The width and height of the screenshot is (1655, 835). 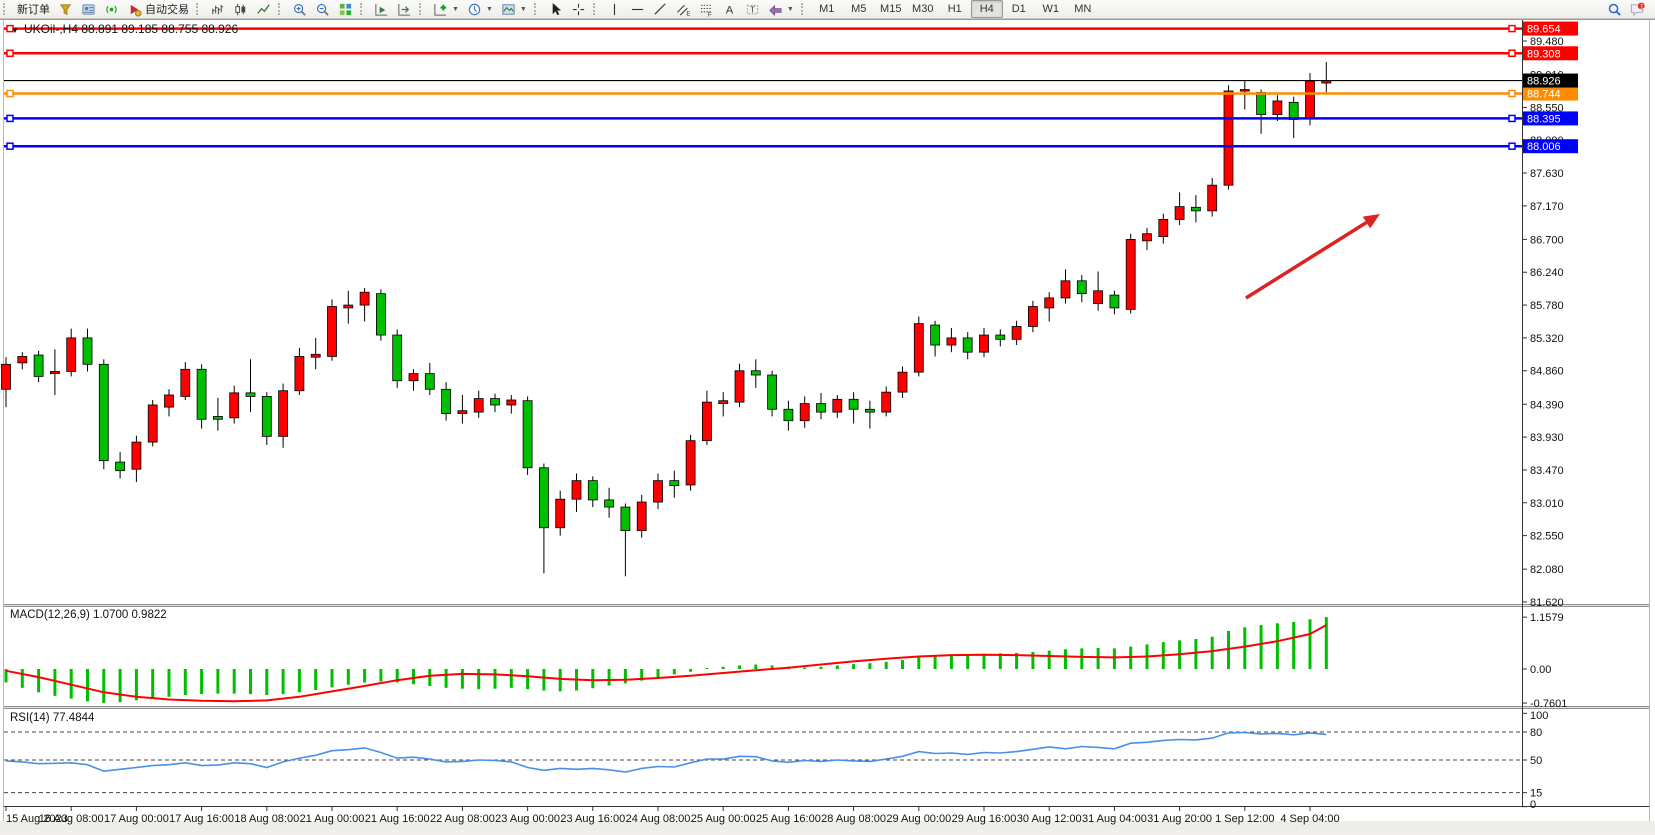 I want to click on text-button: A, so click(x=729, y=9).